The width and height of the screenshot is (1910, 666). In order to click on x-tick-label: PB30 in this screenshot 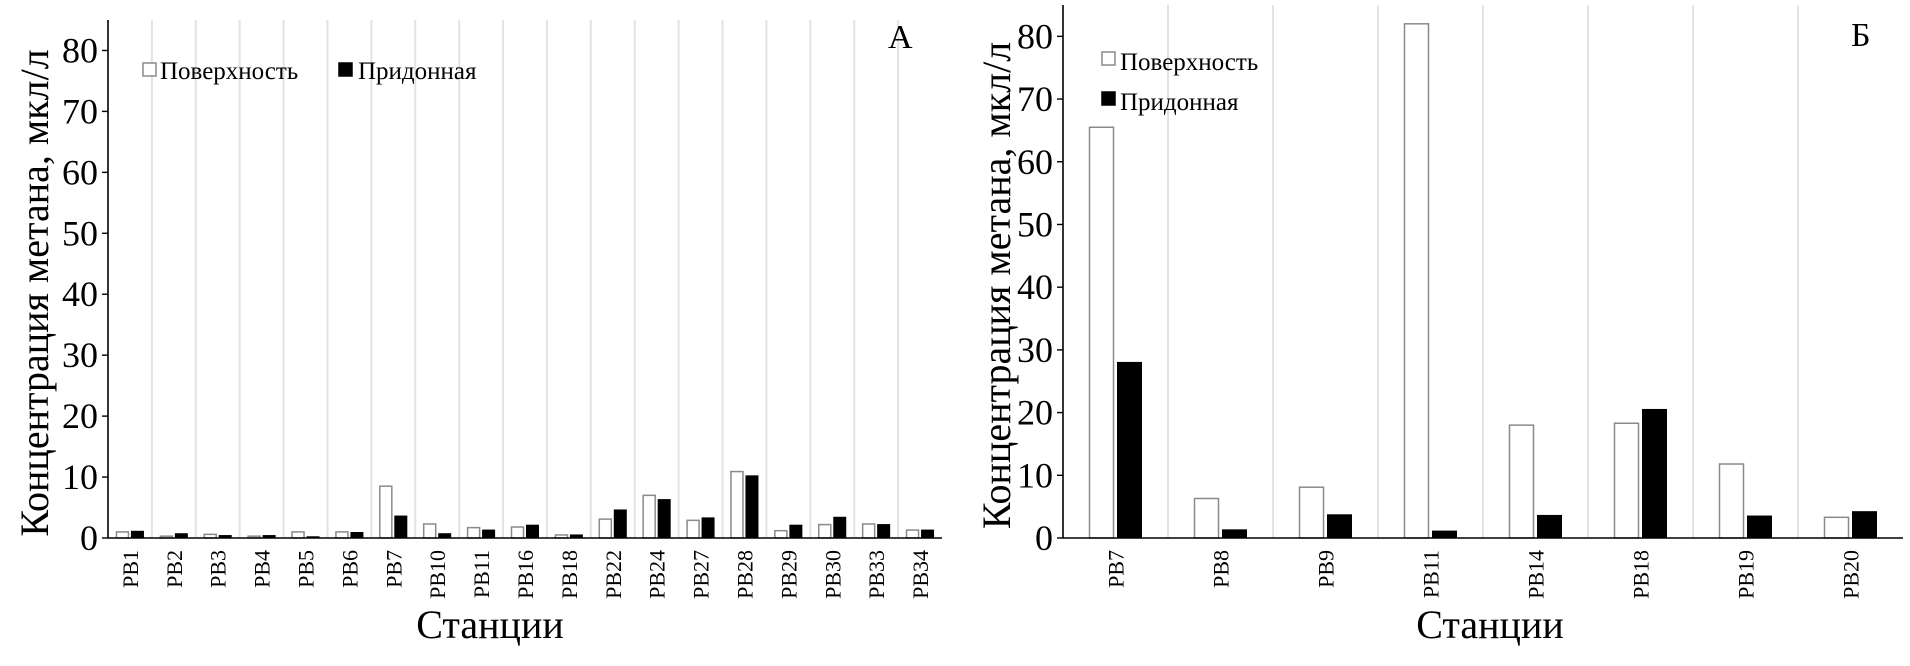, I will do `click(832, 574)`.